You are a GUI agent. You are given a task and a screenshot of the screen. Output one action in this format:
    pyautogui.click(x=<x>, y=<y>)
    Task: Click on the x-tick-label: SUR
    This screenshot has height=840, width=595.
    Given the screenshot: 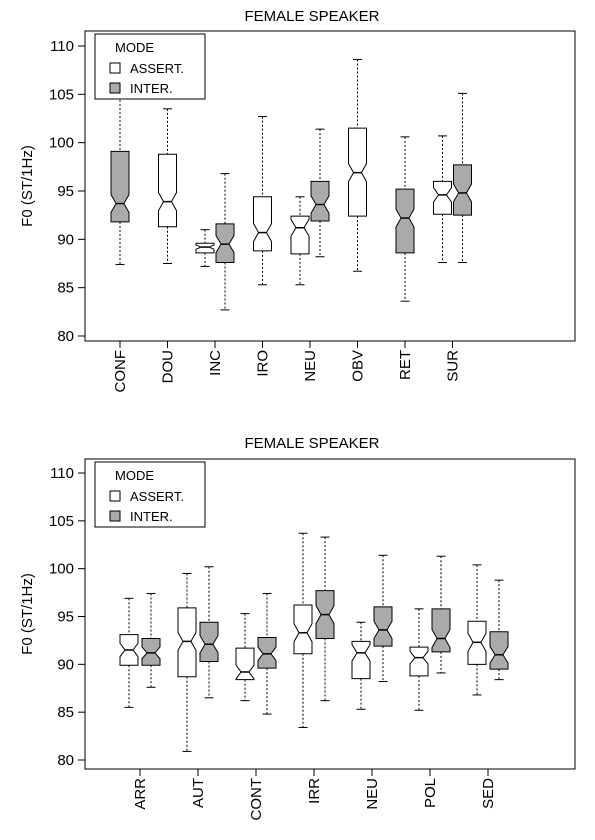 What is the action you would take?
    pyautogui.click(x=453, y=366)
    